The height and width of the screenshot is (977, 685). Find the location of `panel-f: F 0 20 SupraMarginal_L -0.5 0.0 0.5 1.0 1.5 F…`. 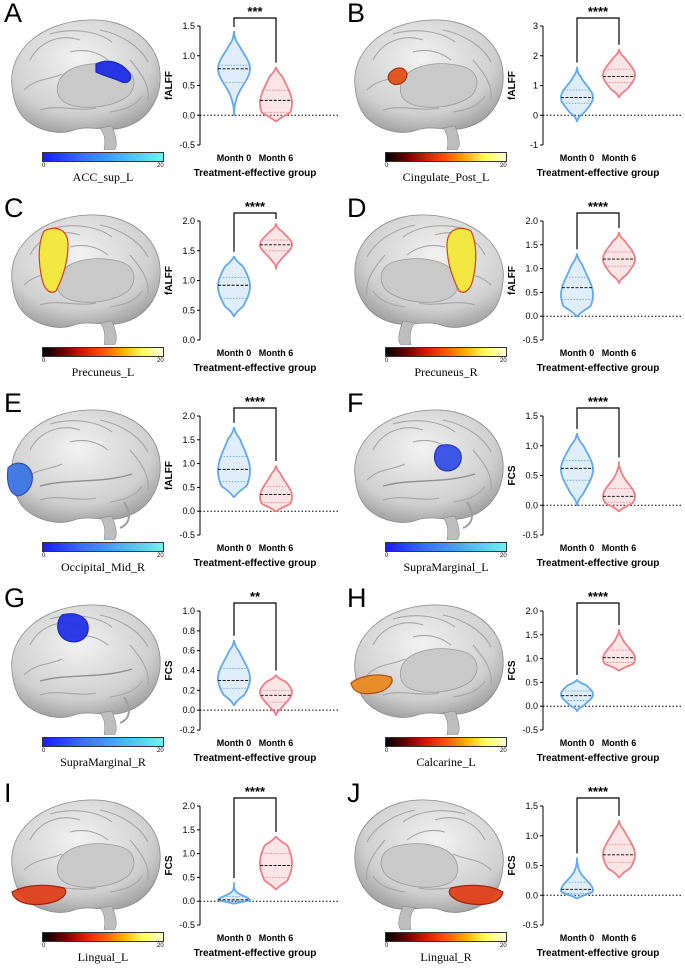

panel-f: F 0 20 SupraMarginal_L -0.5 0.0 0.5 1.0 1.5 F… is located at coordinates (514, 486).